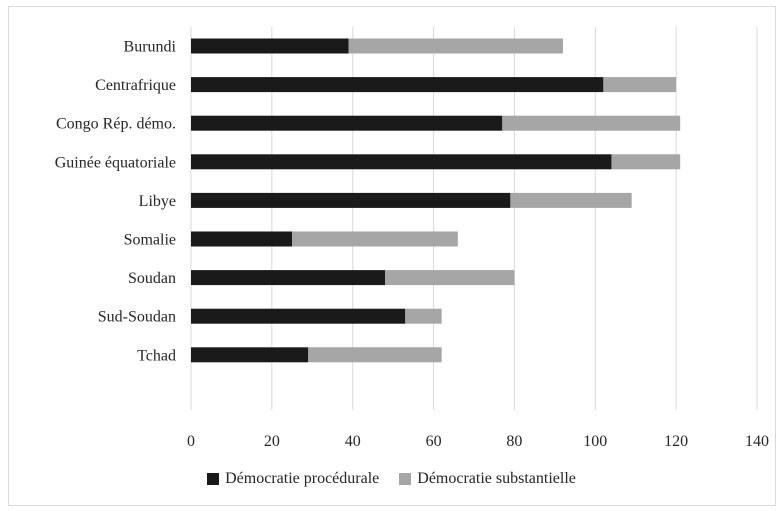 Image resolution: width=783 pixels, height=511 pixels. I want to click on bar-somalie-substantielle, so click(375, 239).